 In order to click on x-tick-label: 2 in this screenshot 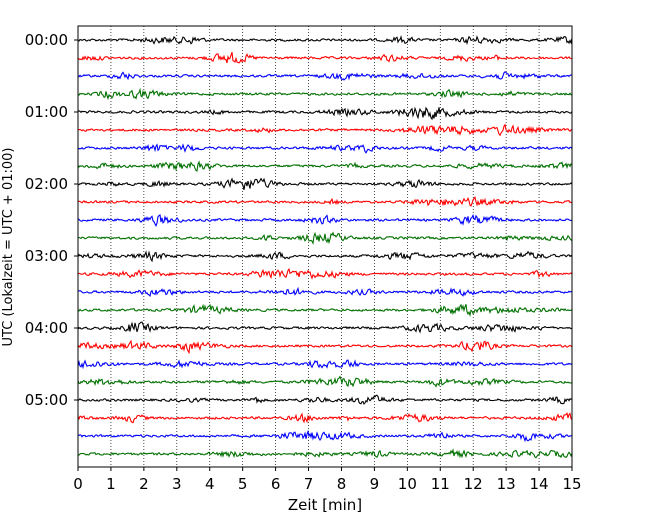, I will do `click(144, 484)`.